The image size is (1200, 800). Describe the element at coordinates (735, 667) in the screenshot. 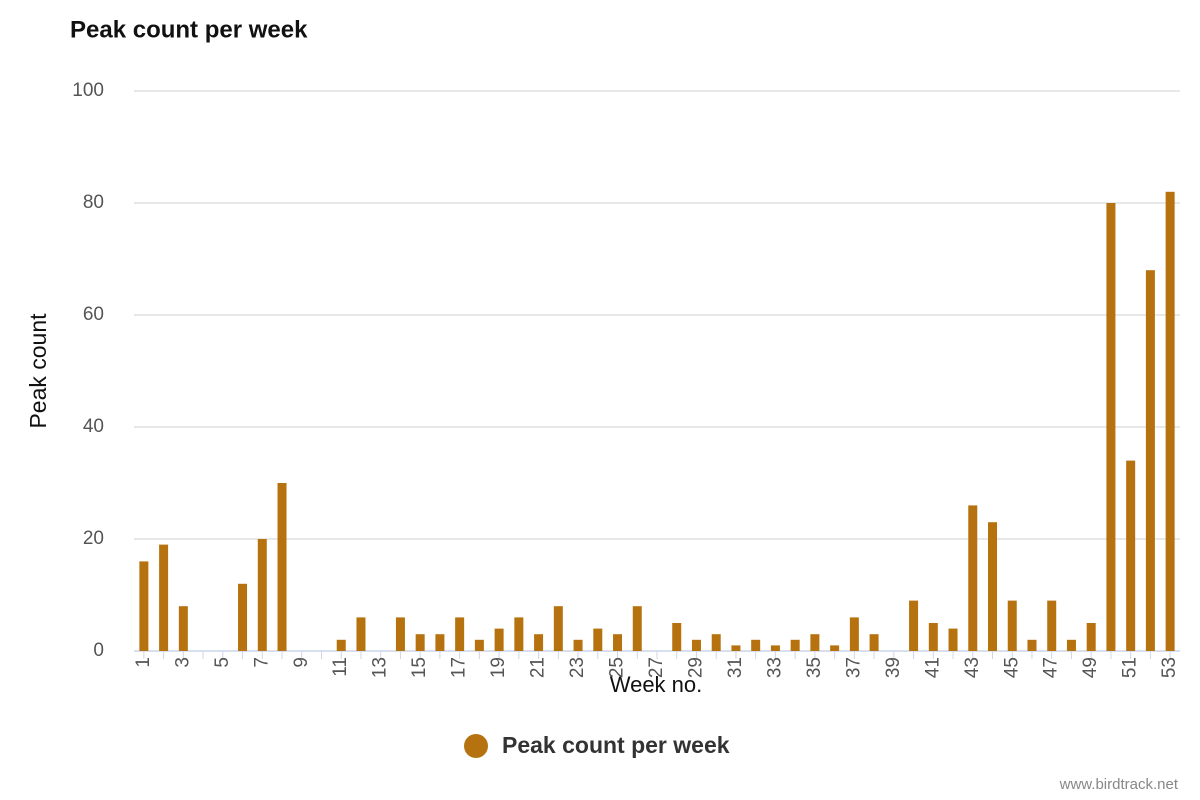

I see `x-tick-label: 31` at that location.